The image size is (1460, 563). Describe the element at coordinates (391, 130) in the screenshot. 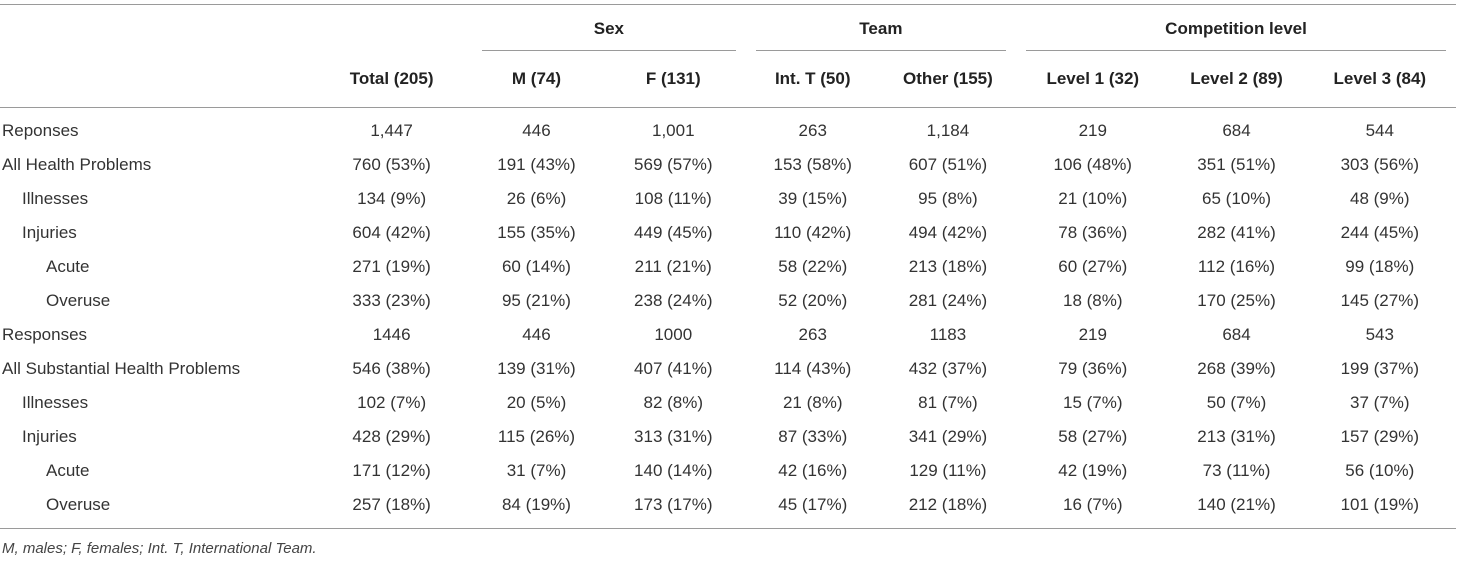

I see `table-cell: 1,447` at that location.